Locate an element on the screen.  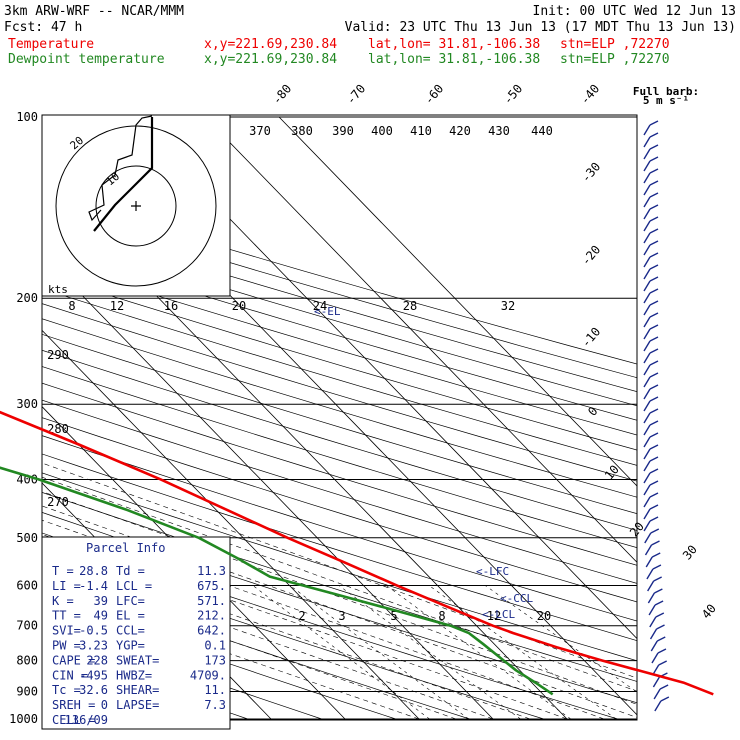
pressure-tick-label: 100 is located at coordinates (27, 117).